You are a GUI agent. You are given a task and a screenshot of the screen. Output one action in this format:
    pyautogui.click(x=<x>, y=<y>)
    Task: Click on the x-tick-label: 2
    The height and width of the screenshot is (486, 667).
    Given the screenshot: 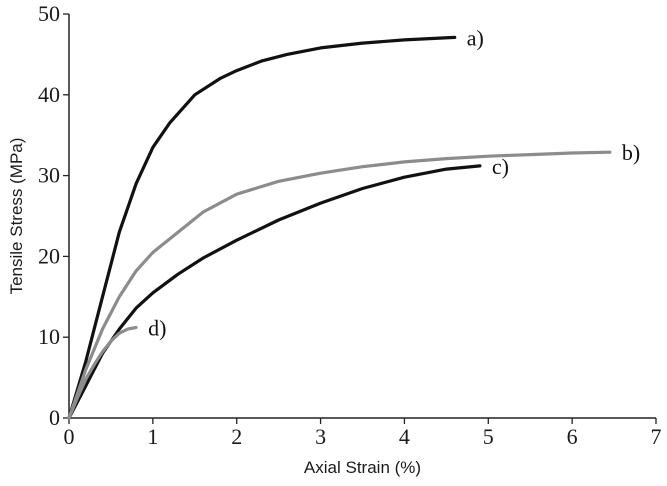 What is the action you would take?
    pyautogui.click(x=236, y=436)
    